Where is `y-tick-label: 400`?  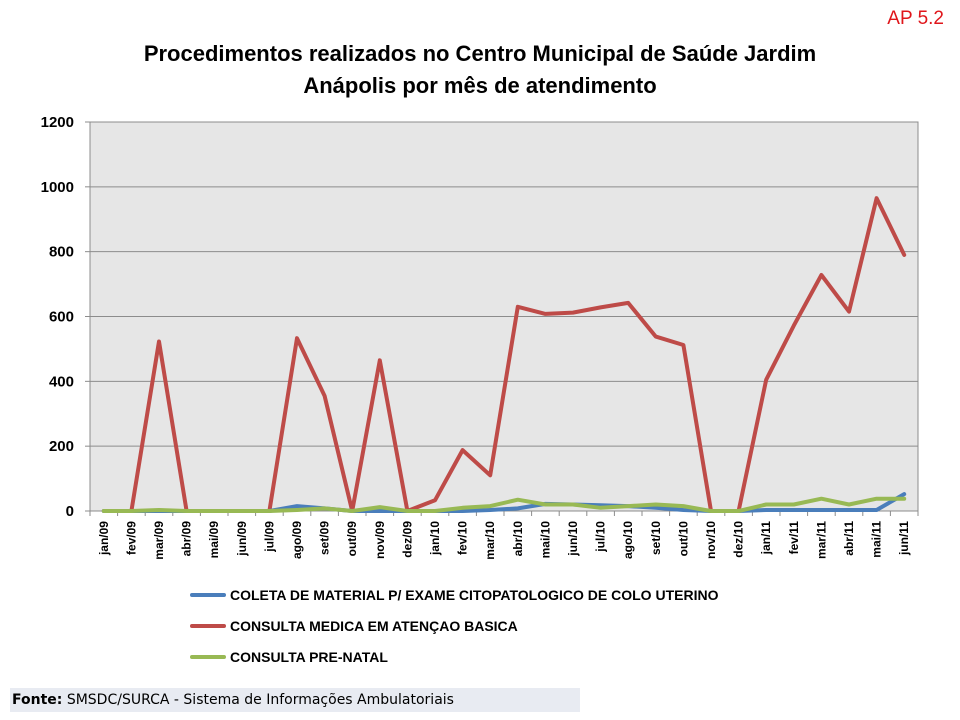
y-tick-label: 400 is located at coordinates (61, 381).